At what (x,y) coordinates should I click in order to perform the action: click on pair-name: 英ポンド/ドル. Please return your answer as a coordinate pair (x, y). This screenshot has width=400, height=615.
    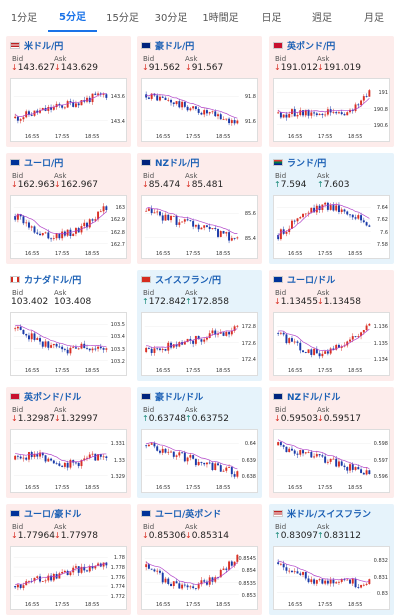
    Looking at the image, I should click on (53, 398).